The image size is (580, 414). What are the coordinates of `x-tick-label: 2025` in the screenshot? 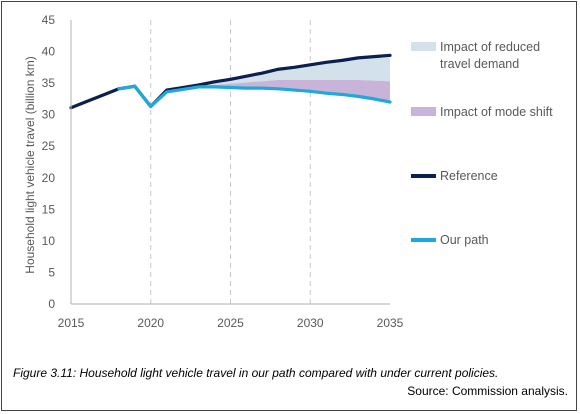 It's located at (230, 323).